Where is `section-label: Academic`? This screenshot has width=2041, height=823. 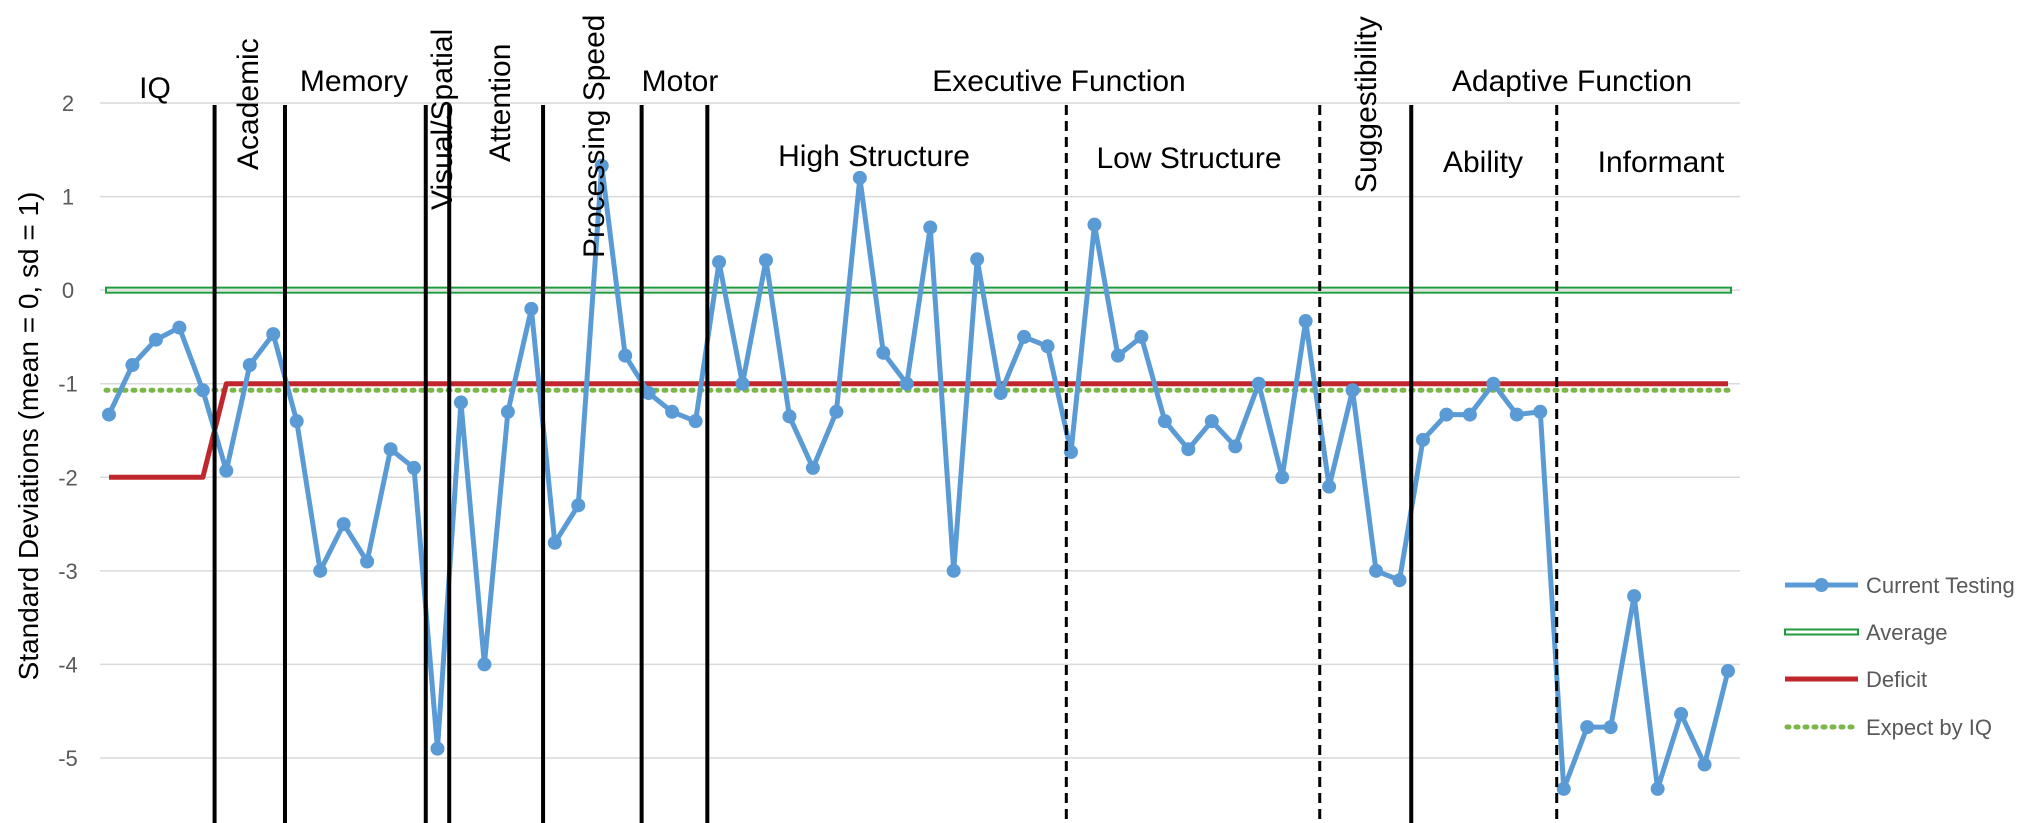
section-label: Academic is located at coordinates (248, 104).